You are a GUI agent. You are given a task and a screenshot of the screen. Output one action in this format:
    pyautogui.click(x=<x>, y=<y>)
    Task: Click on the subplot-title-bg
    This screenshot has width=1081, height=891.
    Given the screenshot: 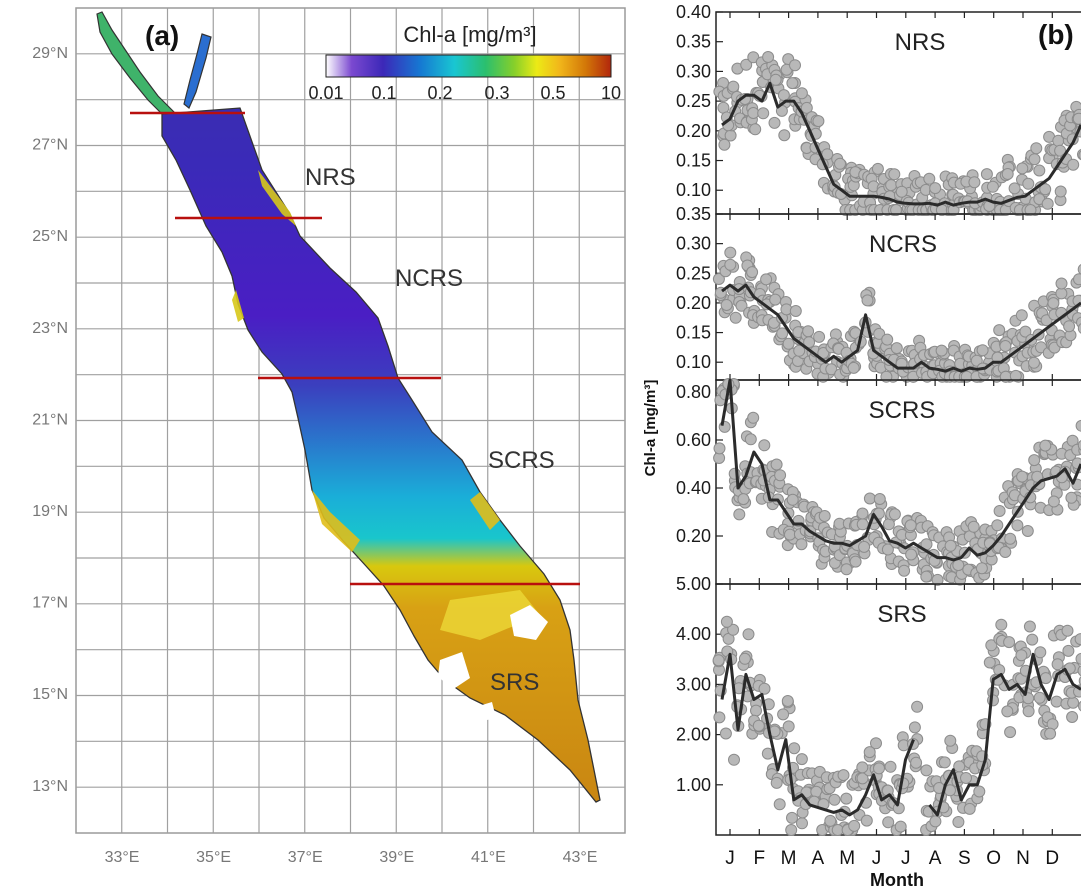 What is the action you would take?
    pyautogui.click(x=903, y=242)
    